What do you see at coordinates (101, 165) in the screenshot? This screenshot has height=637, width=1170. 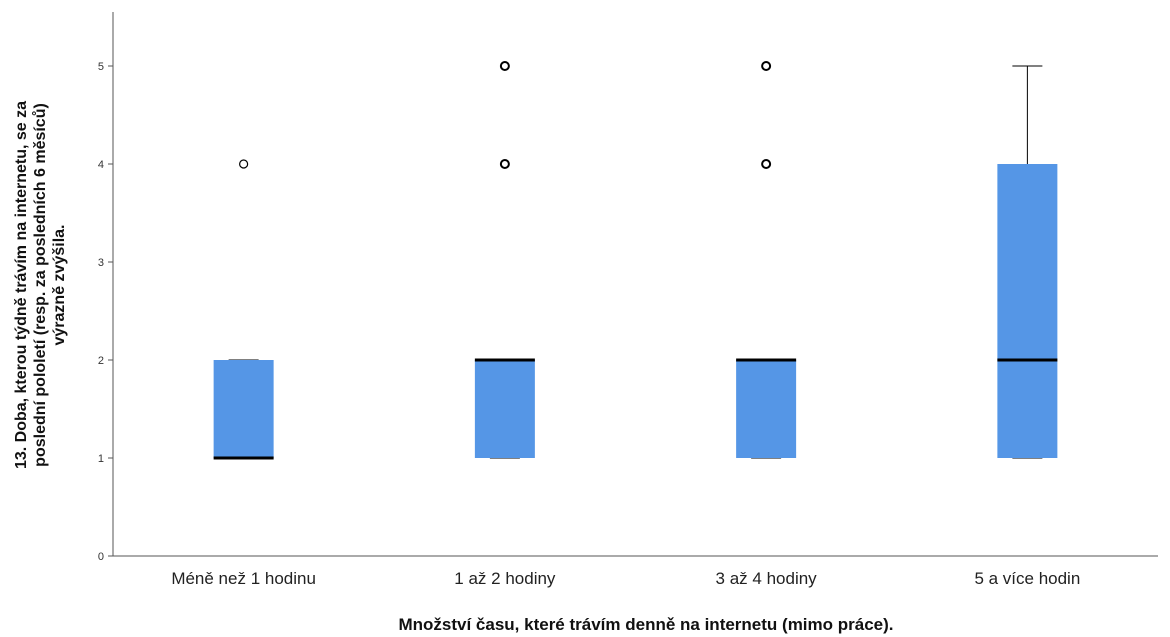 I see `y-tick-label: 4` at bounding box center [101, 165].